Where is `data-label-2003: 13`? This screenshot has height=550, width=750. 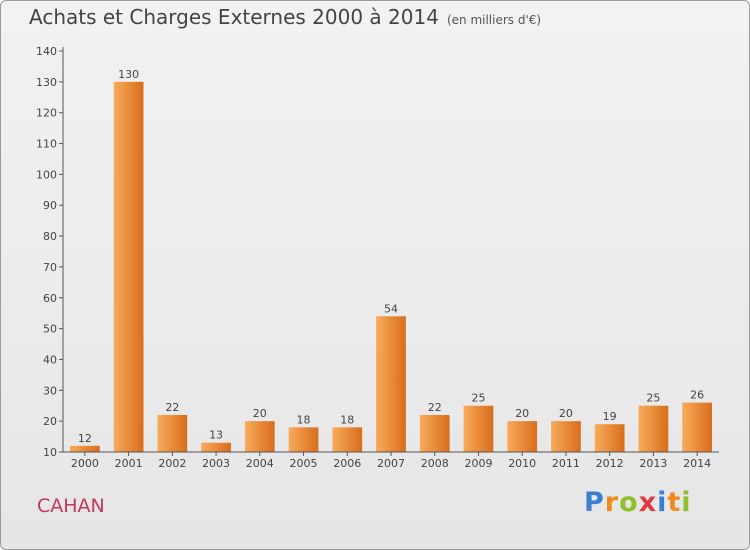 data-label-2003: 13 is located at coordinates (216, 435).